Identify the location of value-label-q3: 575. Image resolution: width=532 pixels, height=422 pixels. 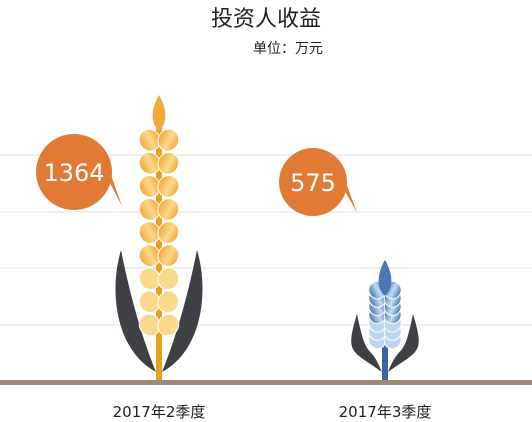
(313, 183).